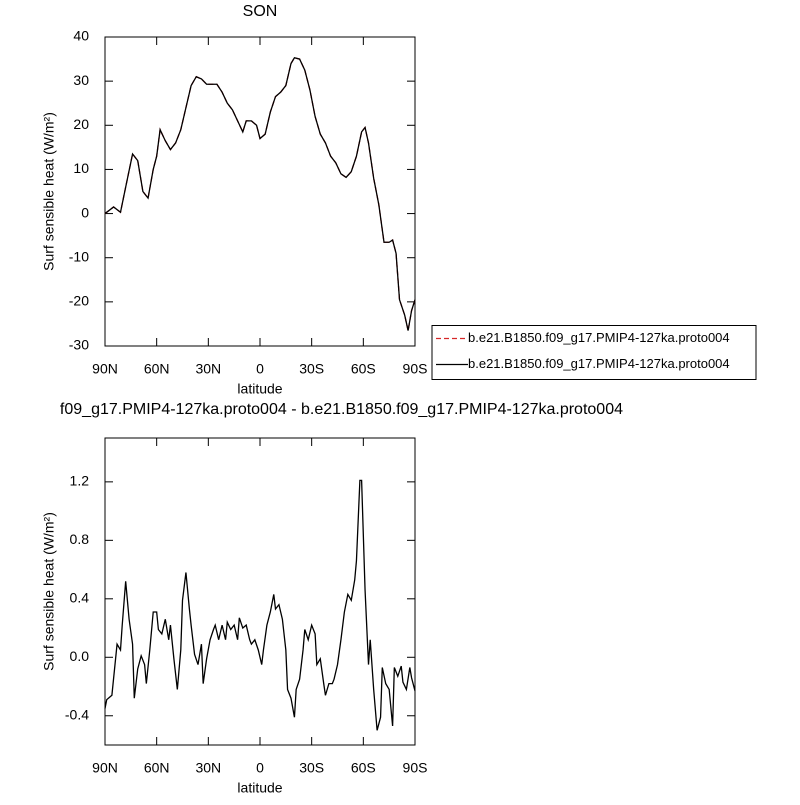 The height and width of the screenshot is (805, 800). What do you see at coordinates (80, 481) in the screenshot?
I see `y-tick-label: 1.2` at bounding box center [80, 481].